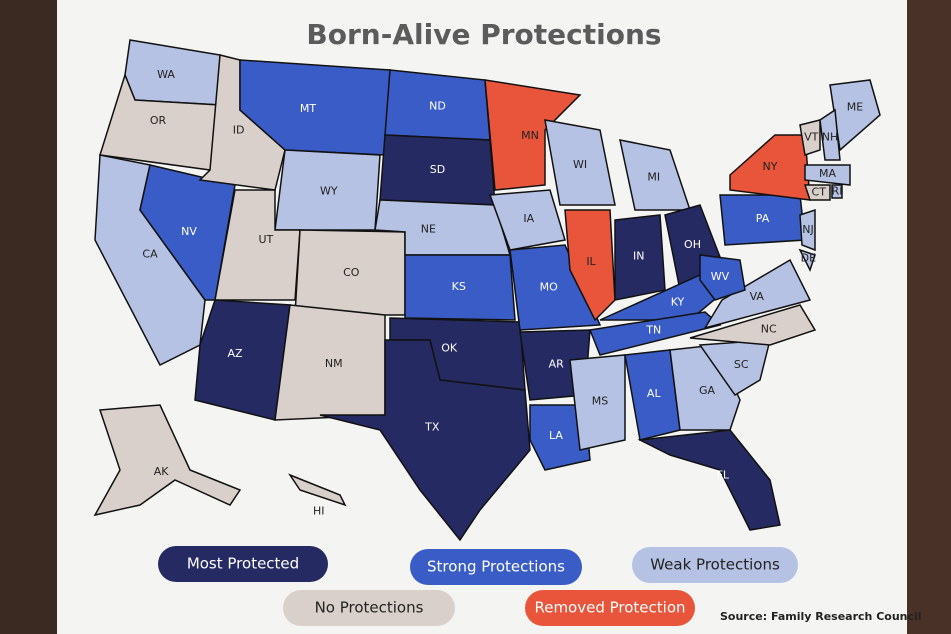 Image resolution: width=951 pixels, height=634 pixels. Describe the element at coordinates (483, 34) in the screenshot. I see `map-title: Born-Alive Protections` at that location.